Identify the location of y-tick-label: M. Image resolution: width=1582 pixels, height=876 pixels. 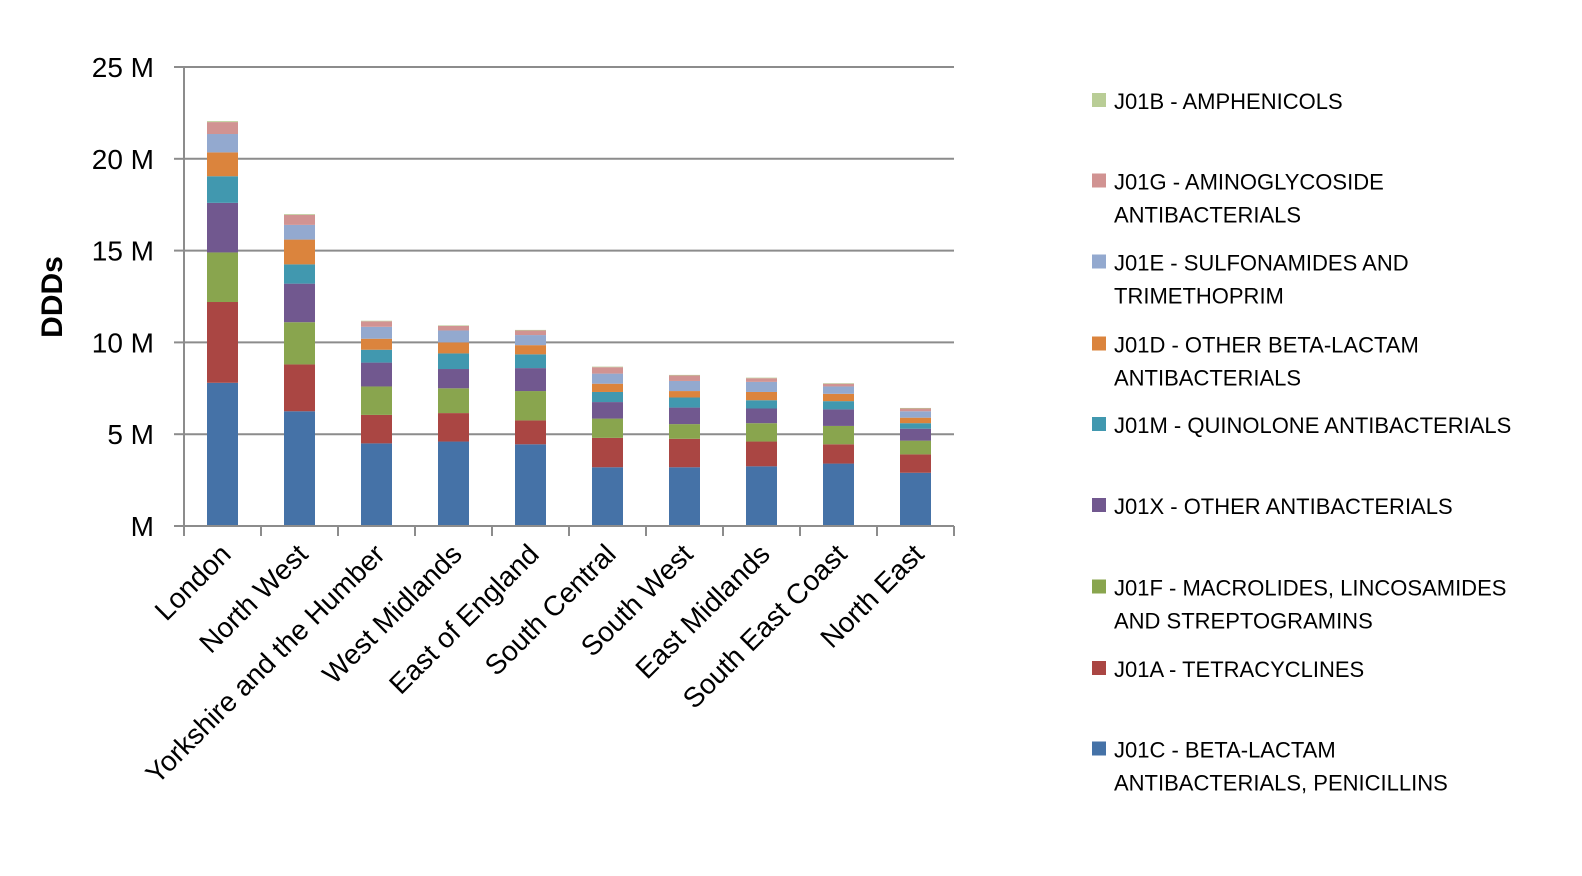
(142, 526).